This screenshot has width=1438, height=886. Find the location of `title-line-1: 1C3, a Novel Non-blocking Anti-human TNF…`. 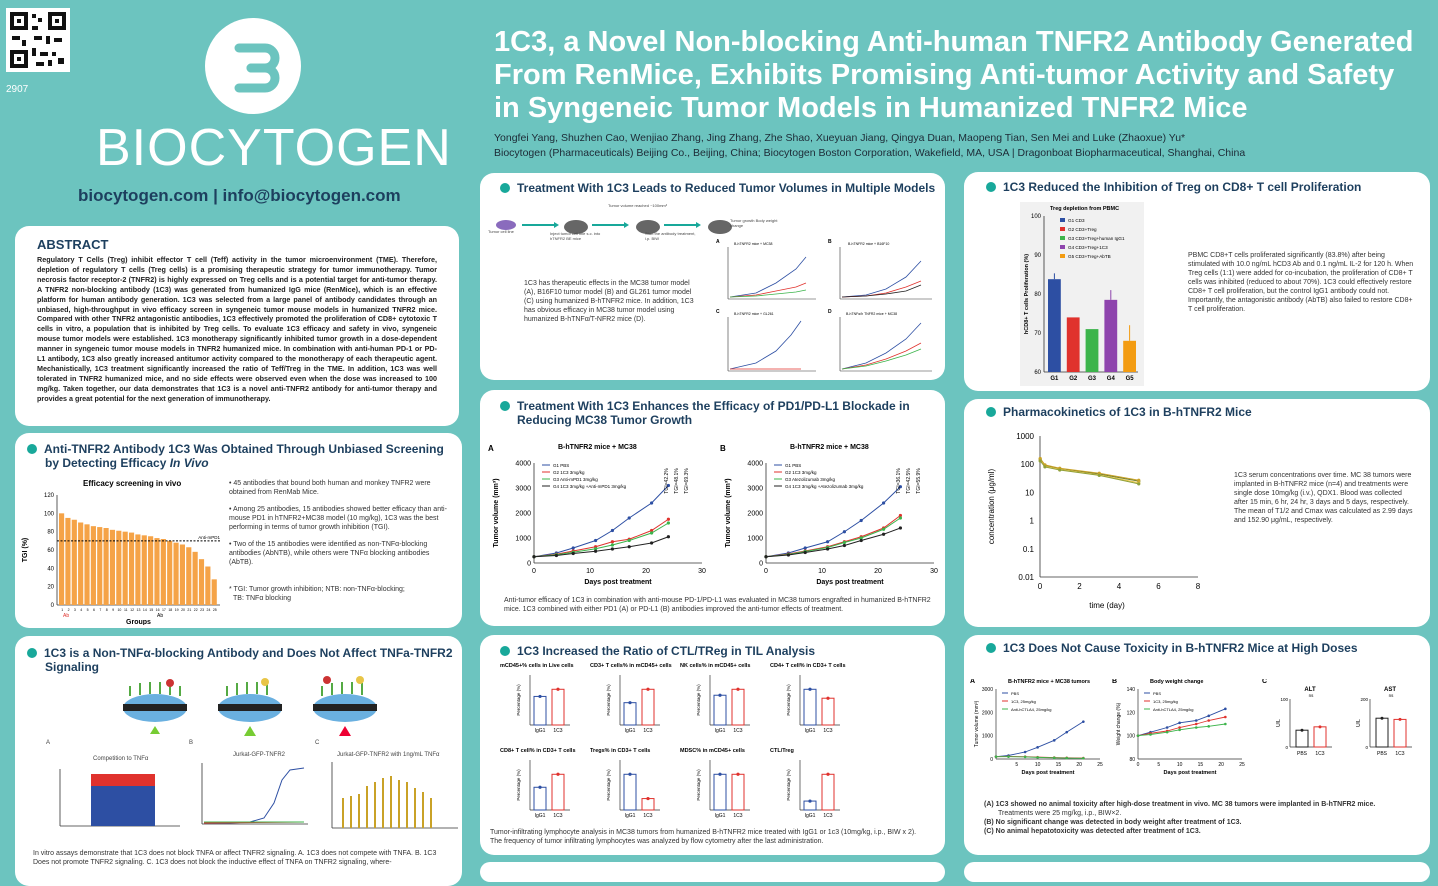

title-line-1: 1C3, a Novel Non-blocking Anti-human TNF… is located at coordinates (954, 42).